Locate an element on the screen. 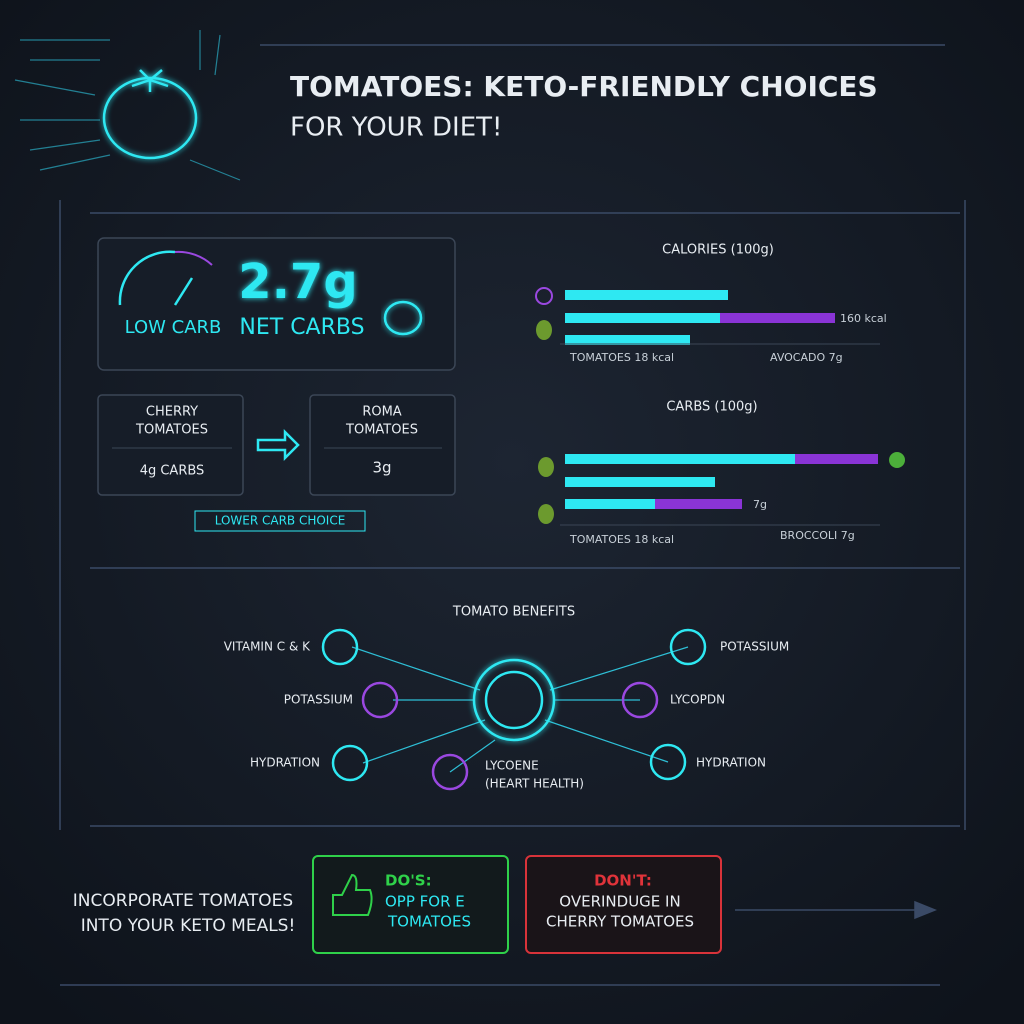 This screenshot has height=1024, width=1024. dos-heading: DO'S: is located at coordinates (408, 881).